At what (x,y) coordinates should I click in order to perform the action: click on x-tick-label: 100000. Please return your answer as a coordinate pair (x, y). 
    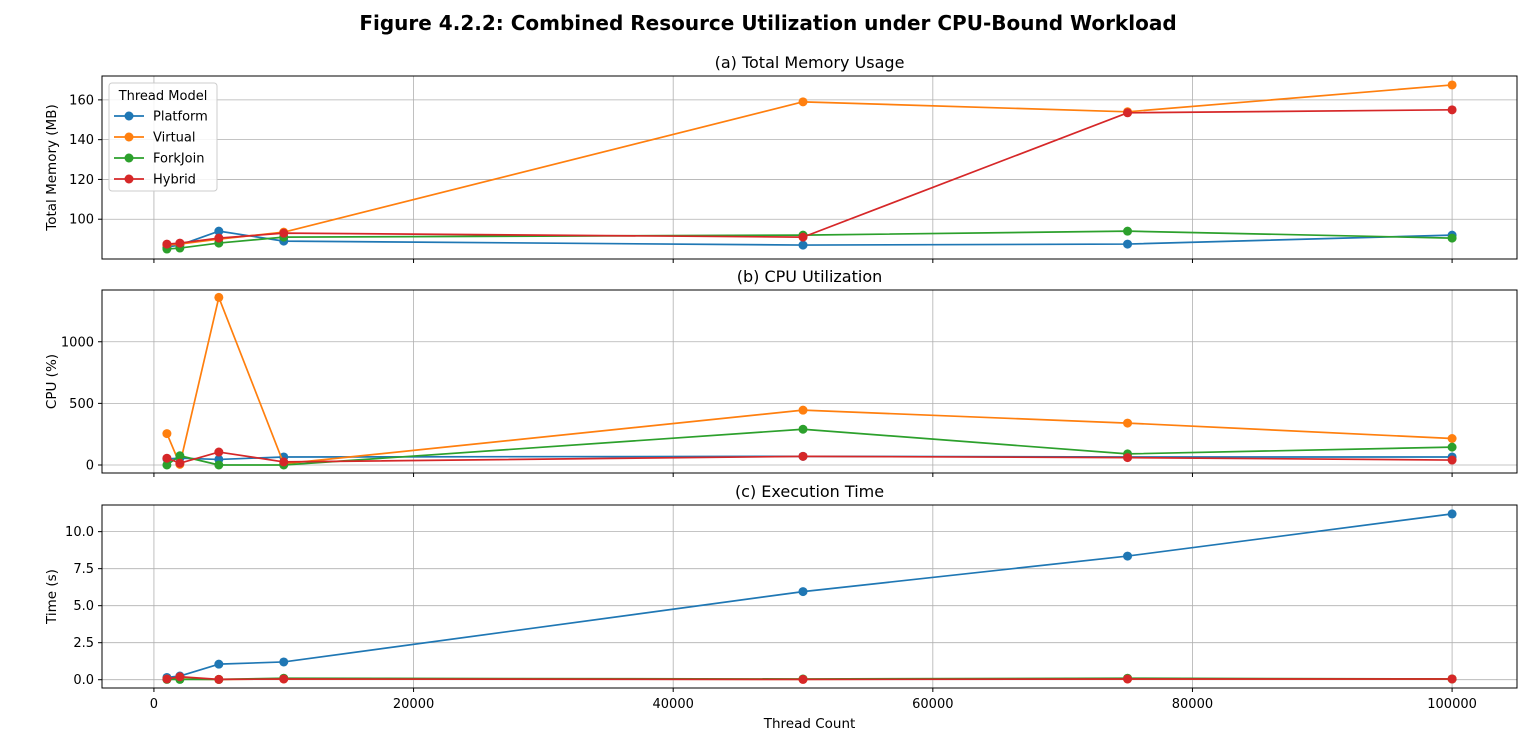
    Looking at the image, I should click on (1452, 704).